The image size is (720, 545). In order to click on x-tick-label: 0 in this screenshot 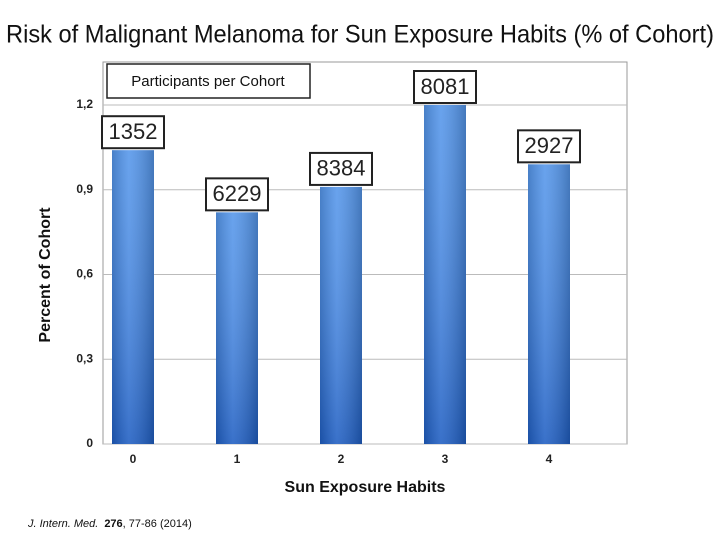, I will do `click(133, 459)`.